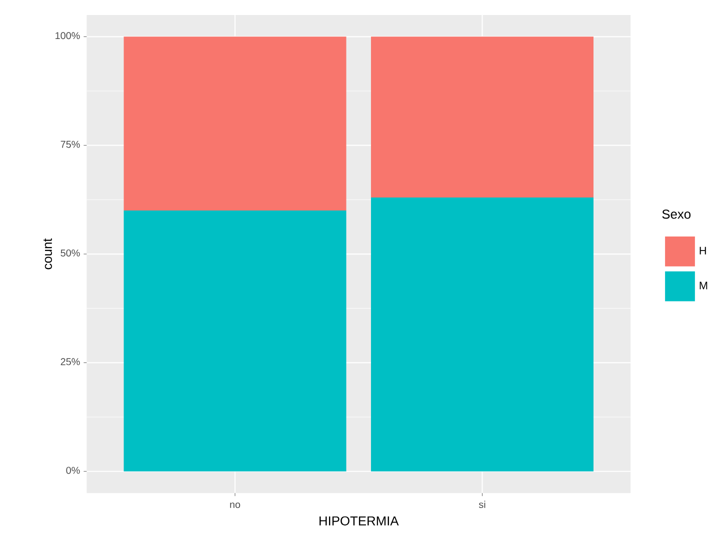  I want to click on x-tick-label: si, so click(482, 504).